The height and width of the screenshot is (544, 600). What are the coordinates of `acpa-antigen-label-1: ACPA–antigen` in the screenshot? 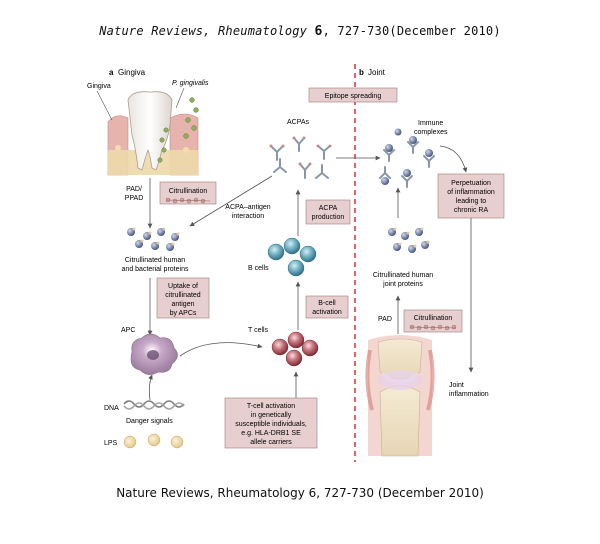 It's located at (248, 207).